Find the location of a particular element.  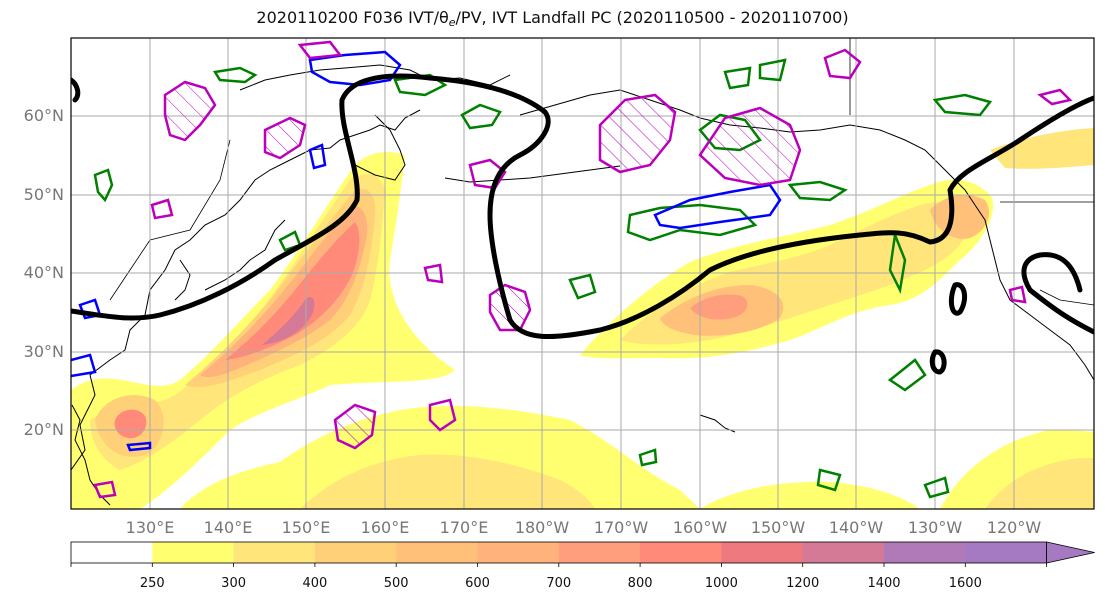

lon-label-140w: 140°W is located at coordinates (856, 527).